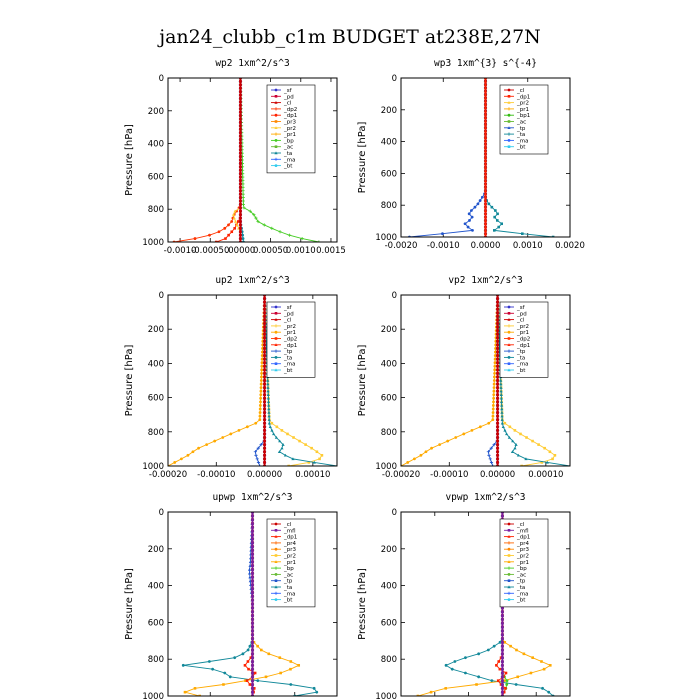 The image size is (700, 700). Describe the element at coordinates (524, 339) in the screenshot. I see `legend: _sf_pd_cl_pr2_pr1_dp2_dp1_tp_ta_ma_bt` at that location.